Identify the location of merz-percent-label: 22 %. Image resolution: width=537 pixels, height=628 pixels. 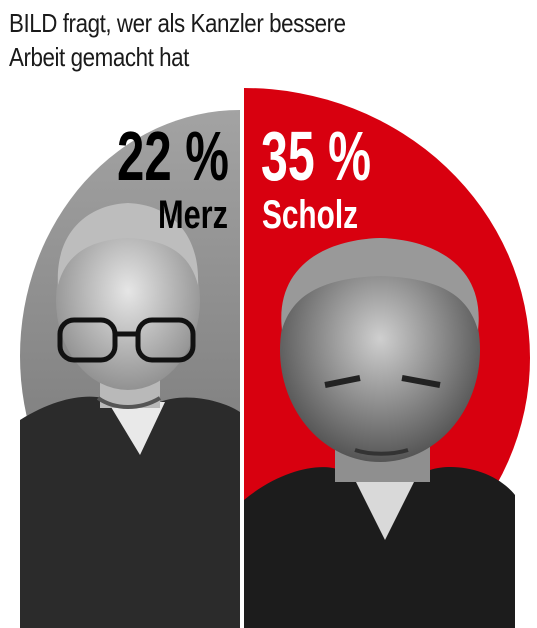
(173, 156).